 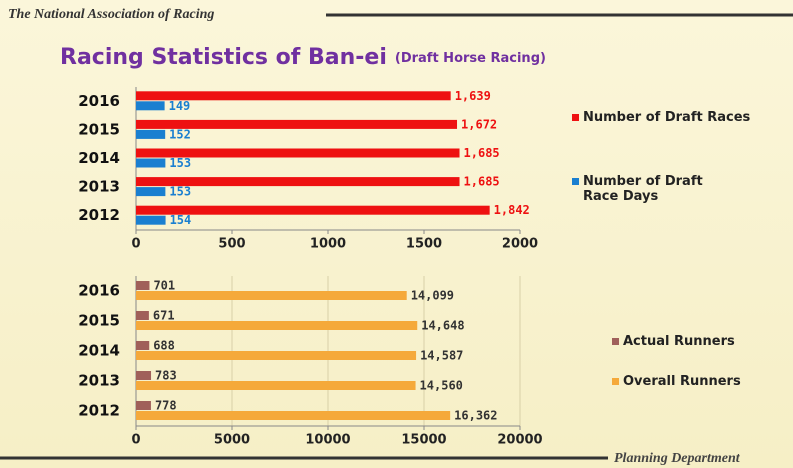 What do you see at coordinates (432, 296) in the screenshot?
I see `data-label: 14,099` at bounding box center [432, 296].